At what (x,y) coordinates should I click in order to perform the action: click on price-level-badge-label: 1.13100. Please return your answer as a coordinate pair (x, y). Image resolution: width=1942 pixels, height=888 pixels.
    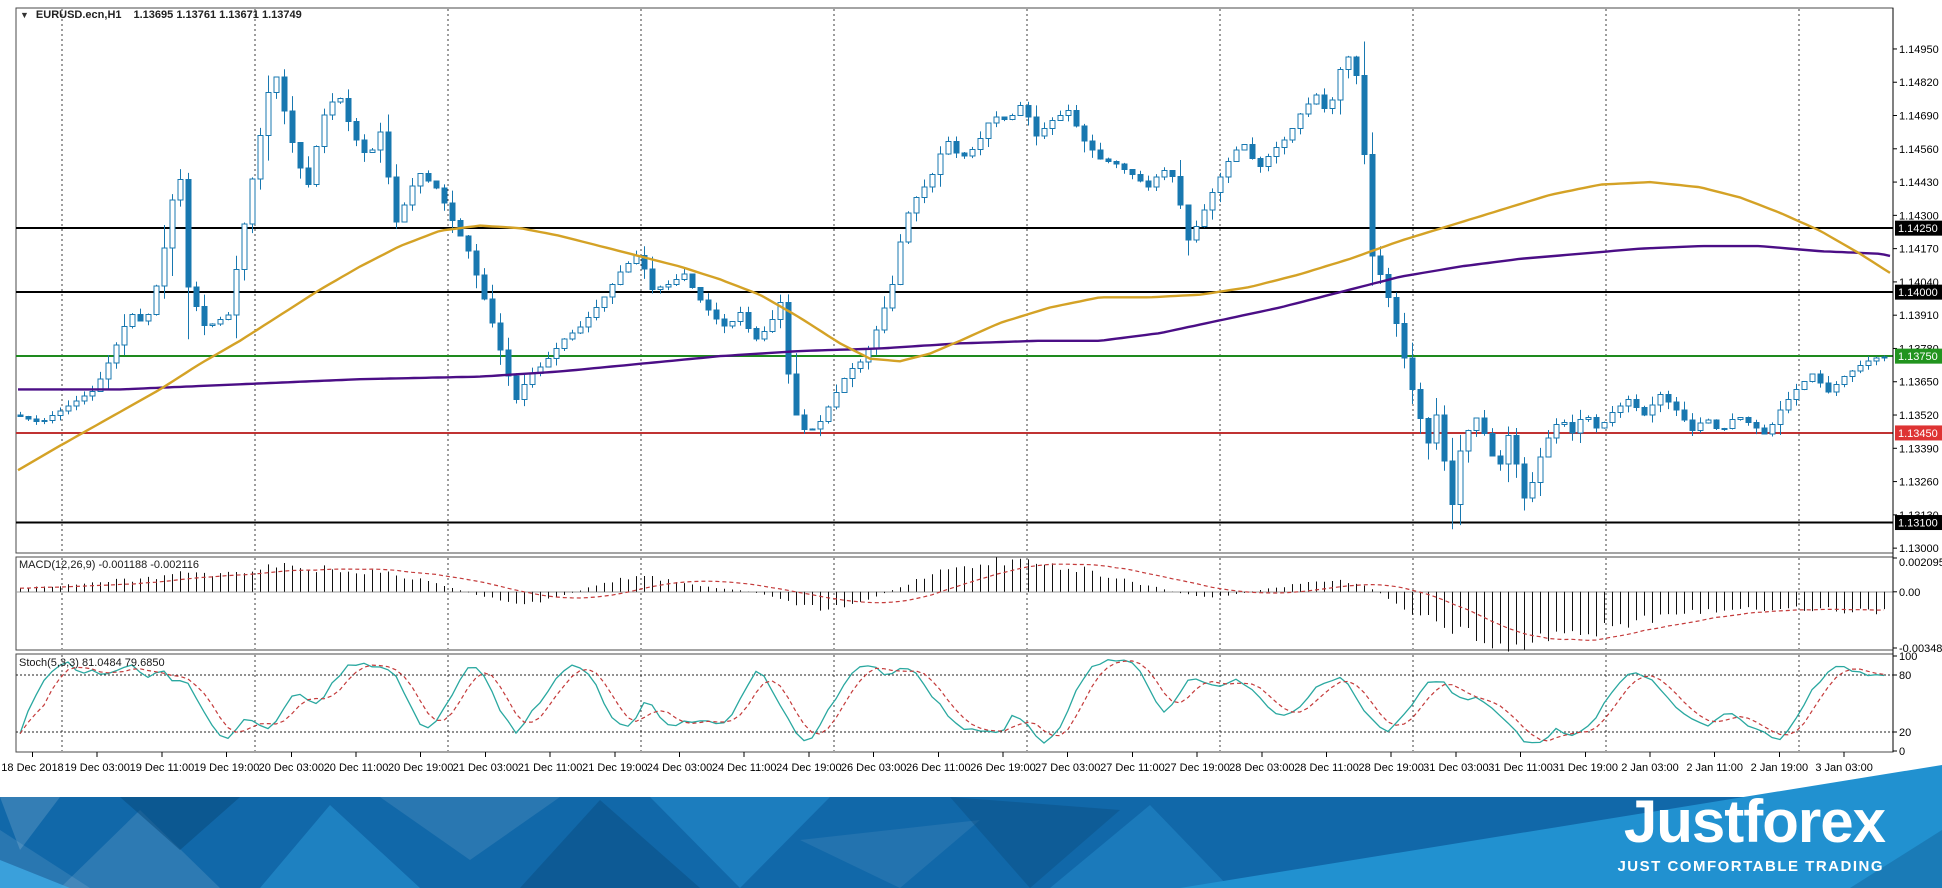
    Looking at the image, I should click on (1918, 524).